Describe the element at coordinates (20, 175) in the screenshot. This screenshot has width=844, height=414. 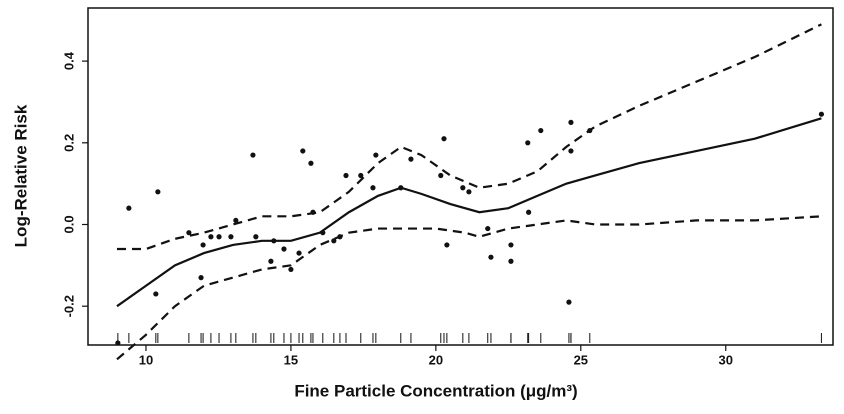
I see `y-axis-title: Log-Relative Risk` at that location.